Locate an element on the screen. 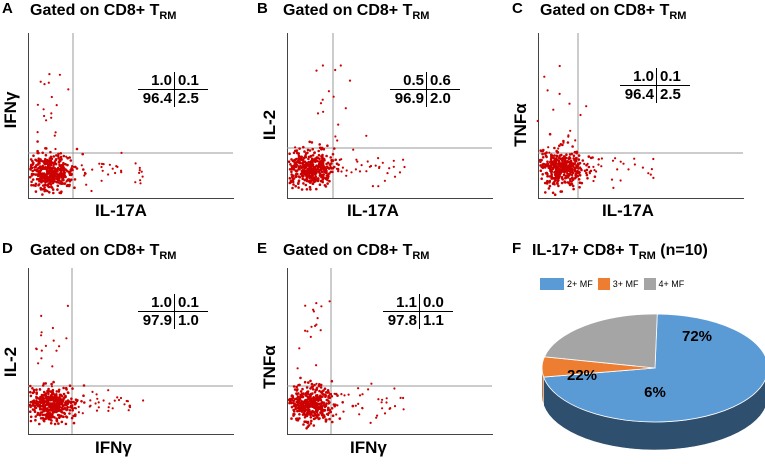 This screenshot has width=765, height=464. quadrant-upper-right: 0.1 is located at coordinates (673, 76).